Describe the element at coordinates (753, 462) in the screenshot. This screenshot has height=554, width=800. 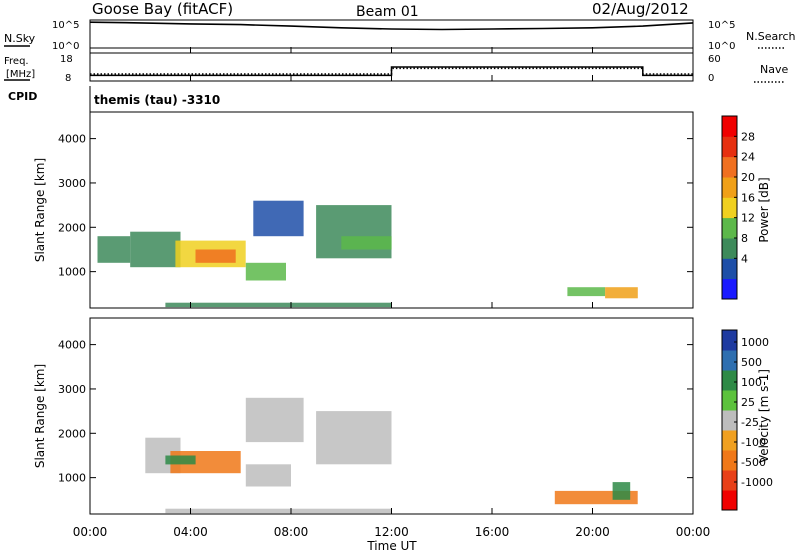
I see `colorbar-tick-label: -500` at that location.